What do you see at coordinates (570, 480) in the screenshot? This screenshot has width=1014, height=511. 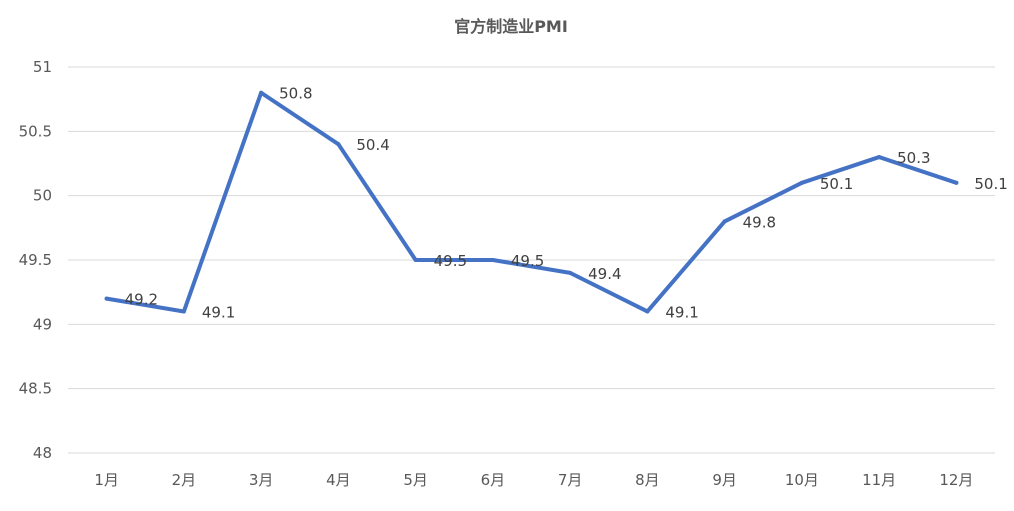 I see `x-tick-label: 7月` at bounding box center [570, 480].